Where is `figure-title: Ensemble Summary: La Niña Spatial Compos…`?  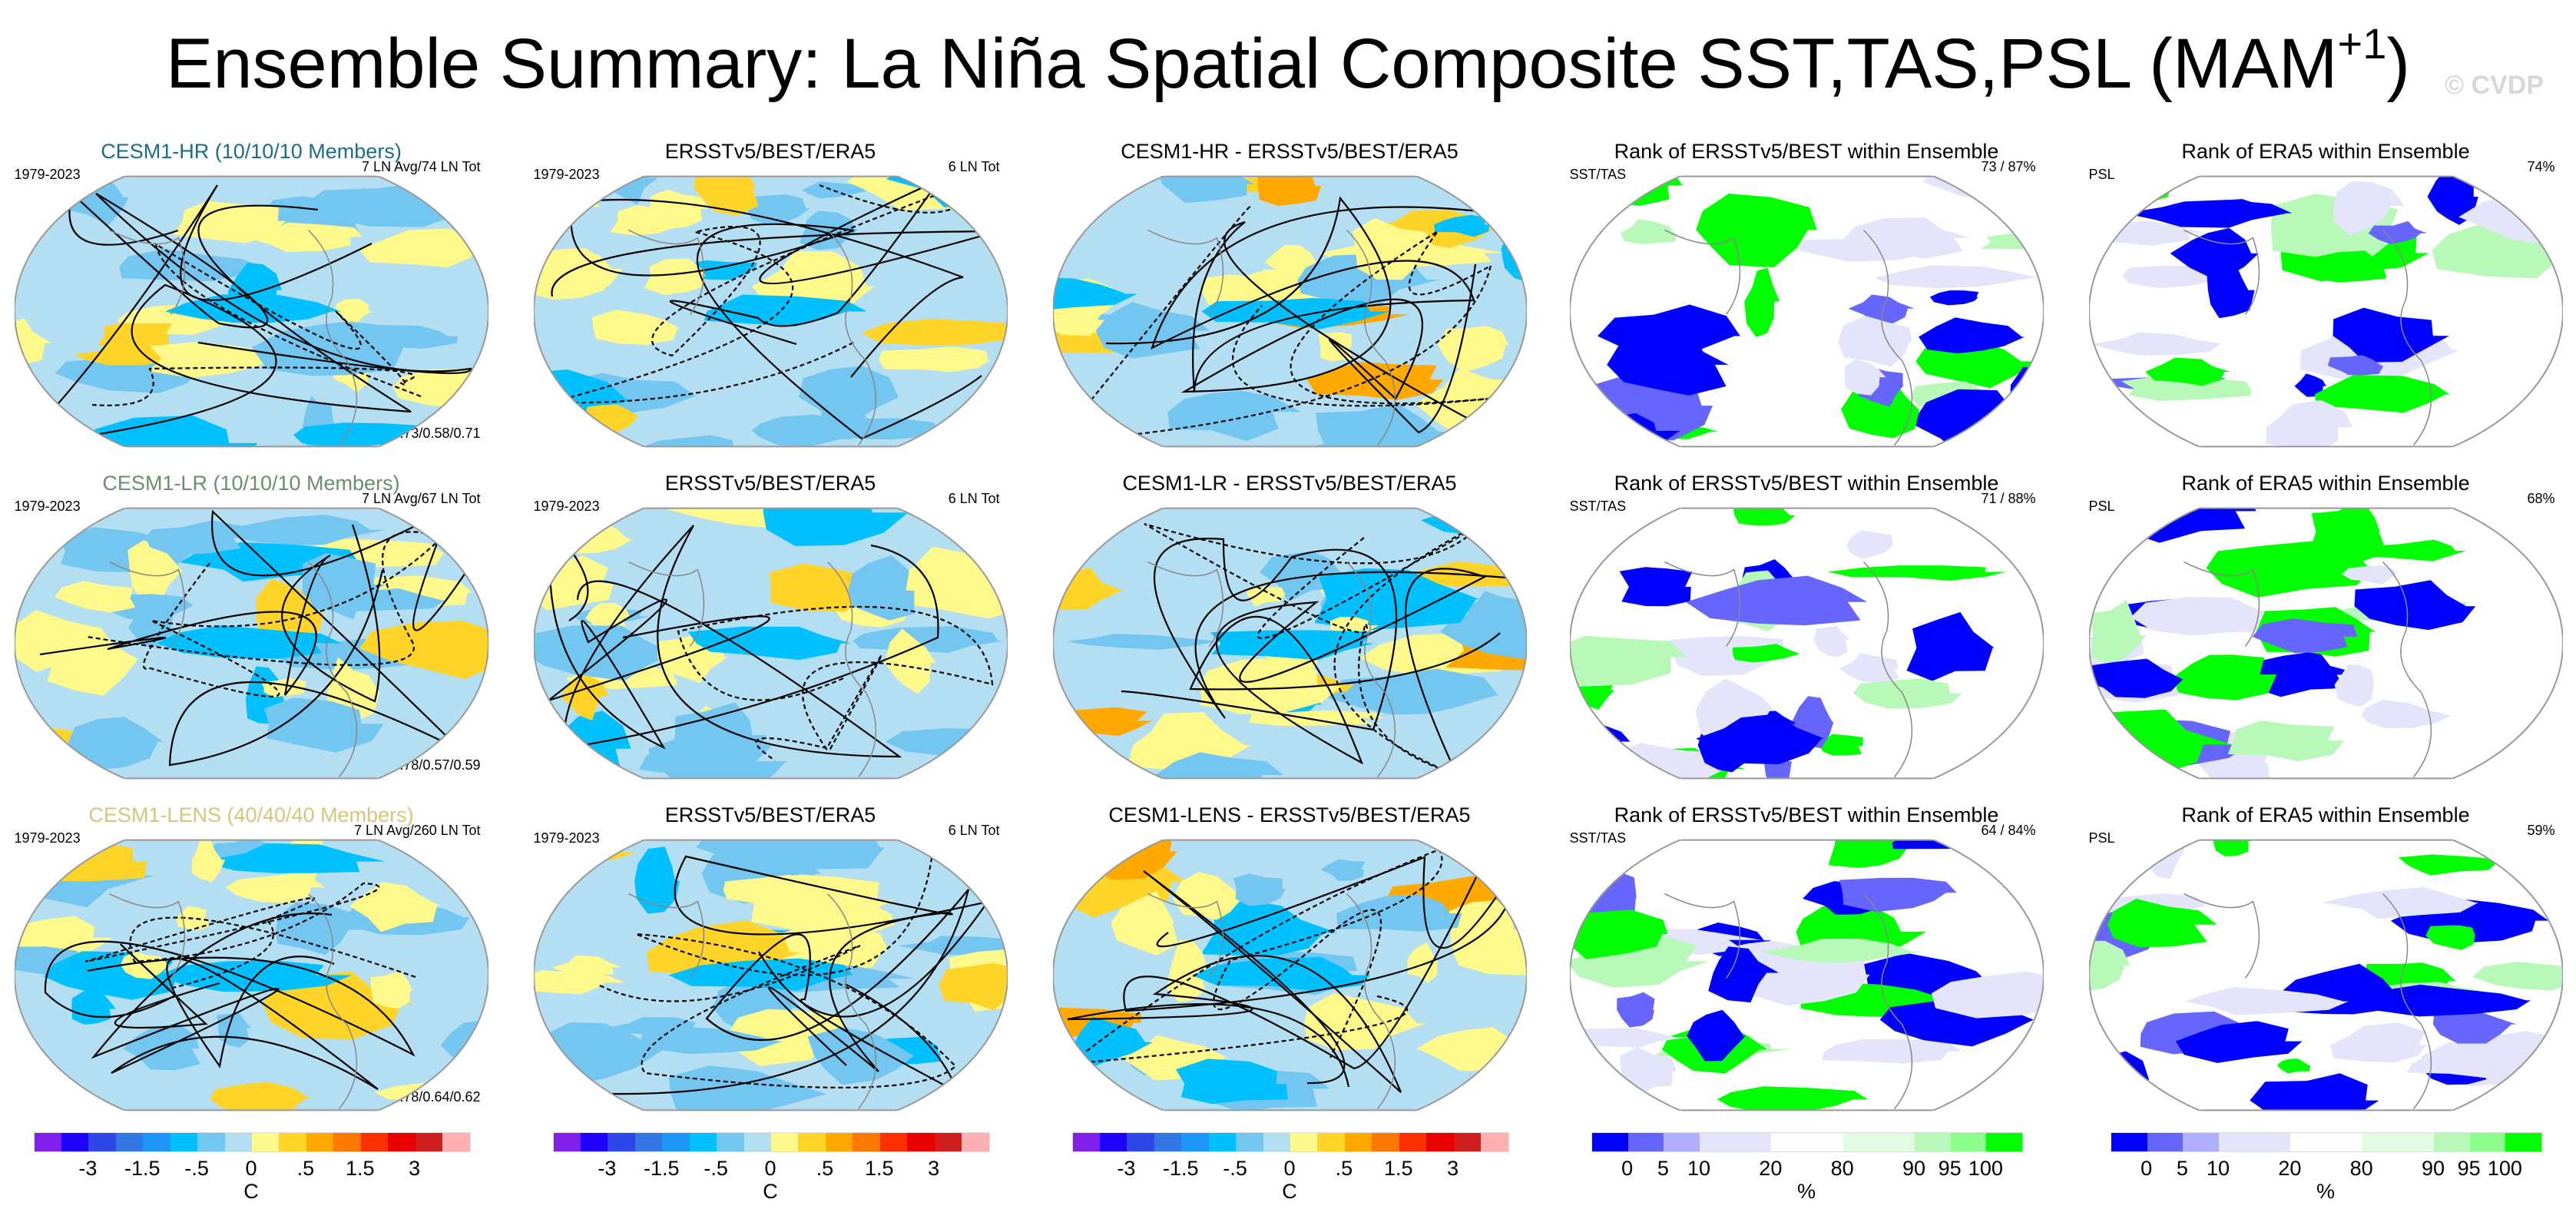
figure-title: Ensemble Summary: La Niña Spatial Compos… is located at coordinates (1288, 64).